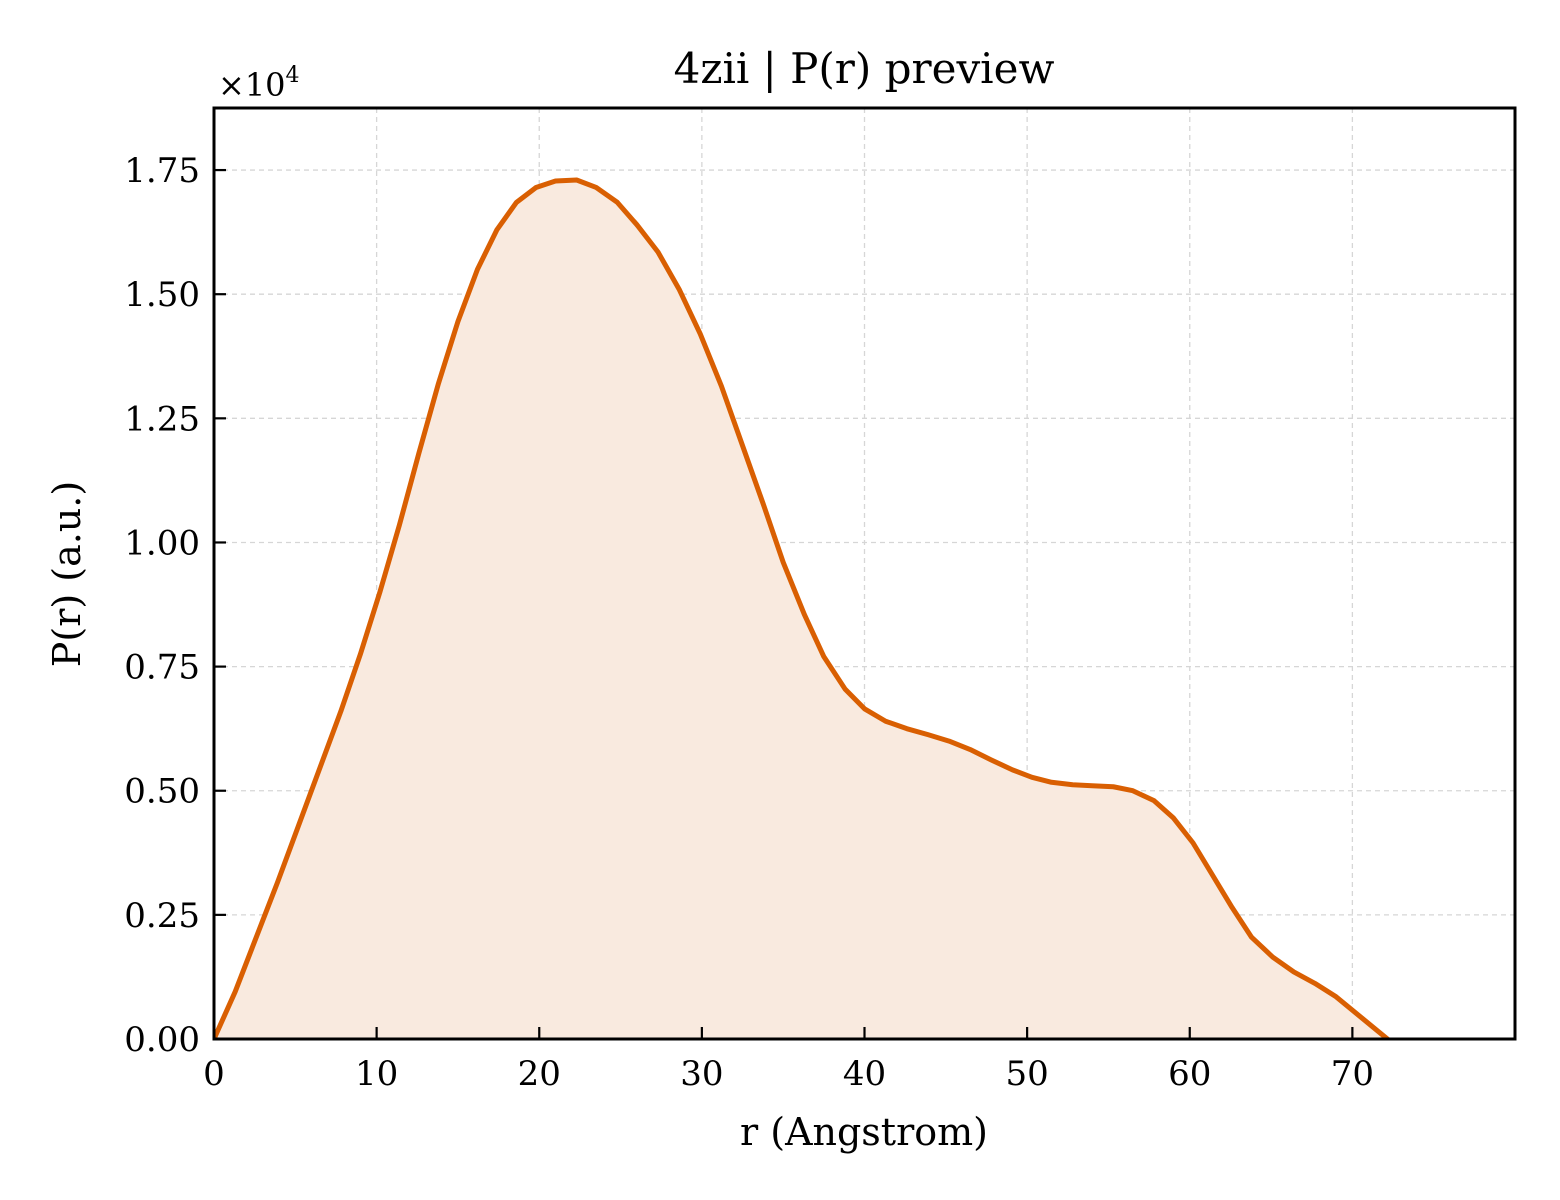 The height and width of the screenshot is (1200, 1560). Describe the element at coordinates (864, 1132) in the screenshot. I see `x-axis-label: r (Angstrom)` at that location.